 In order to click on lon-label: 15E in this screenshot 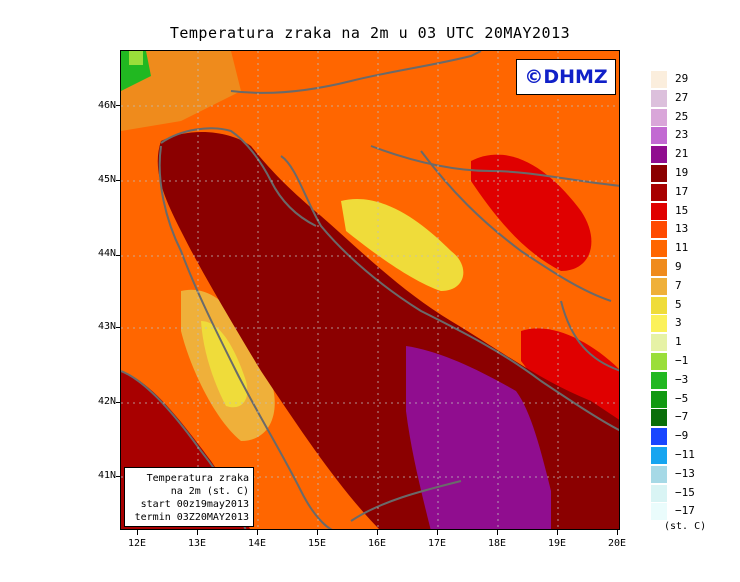, I will do `click(317, 543)`.